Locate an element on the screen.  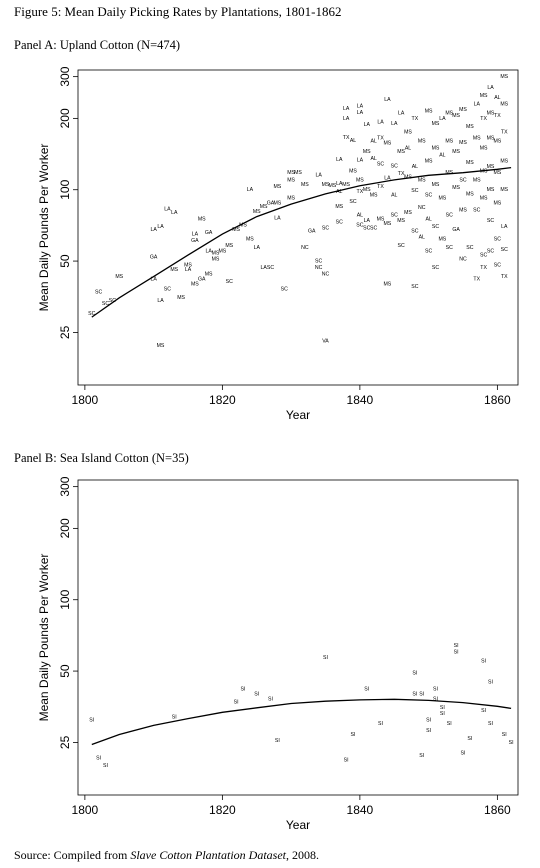
panel-a-fit-line is located at coordinates (301, 242).